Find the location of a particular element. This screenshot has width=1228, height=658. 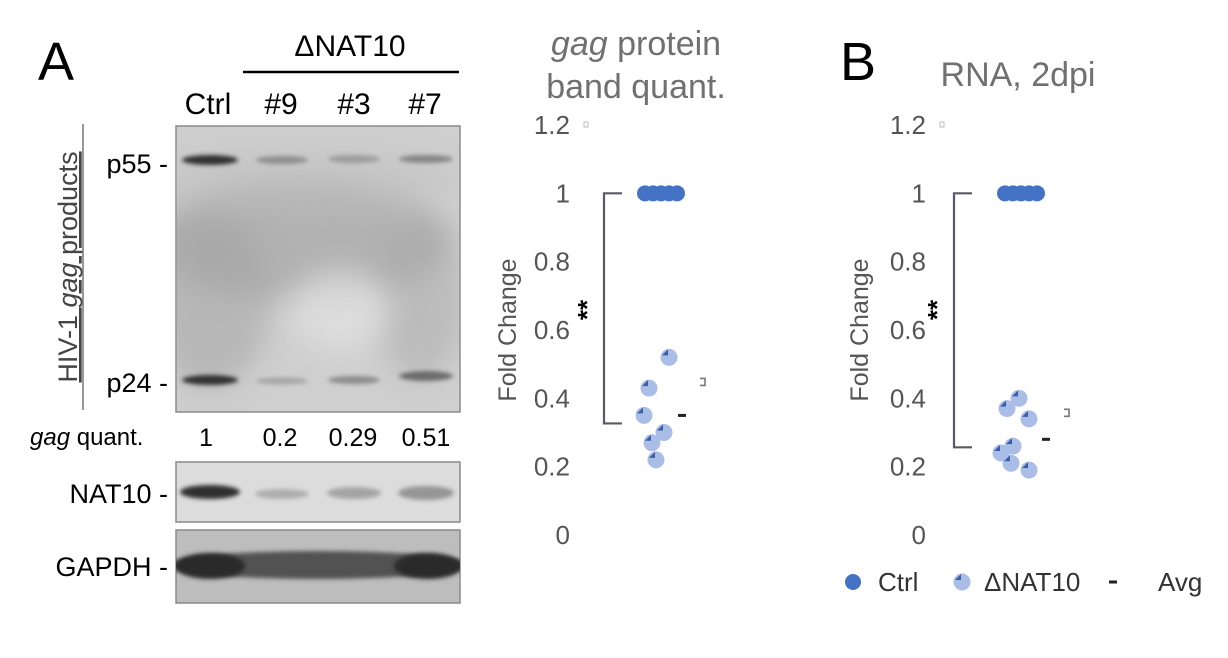

chart2-avg-ctrl-marker is located at coordinates (1067, 413).